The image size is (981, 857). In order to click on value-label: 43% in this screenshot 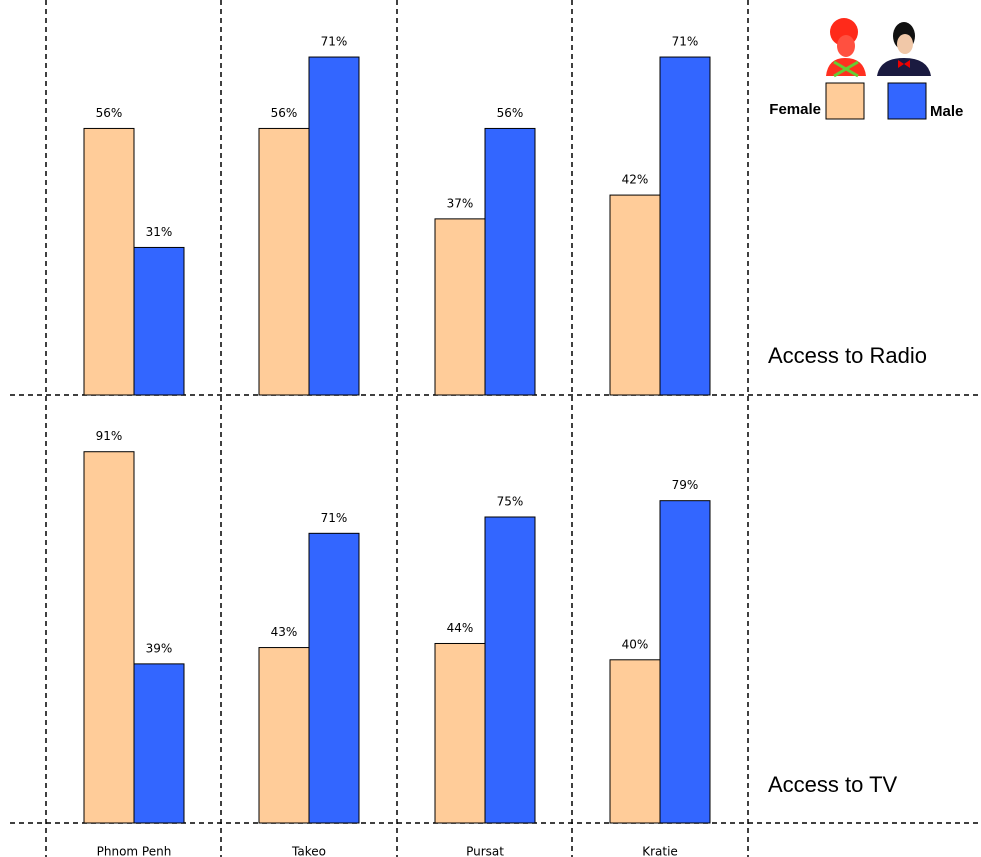, I will do `click(284, 632)`.